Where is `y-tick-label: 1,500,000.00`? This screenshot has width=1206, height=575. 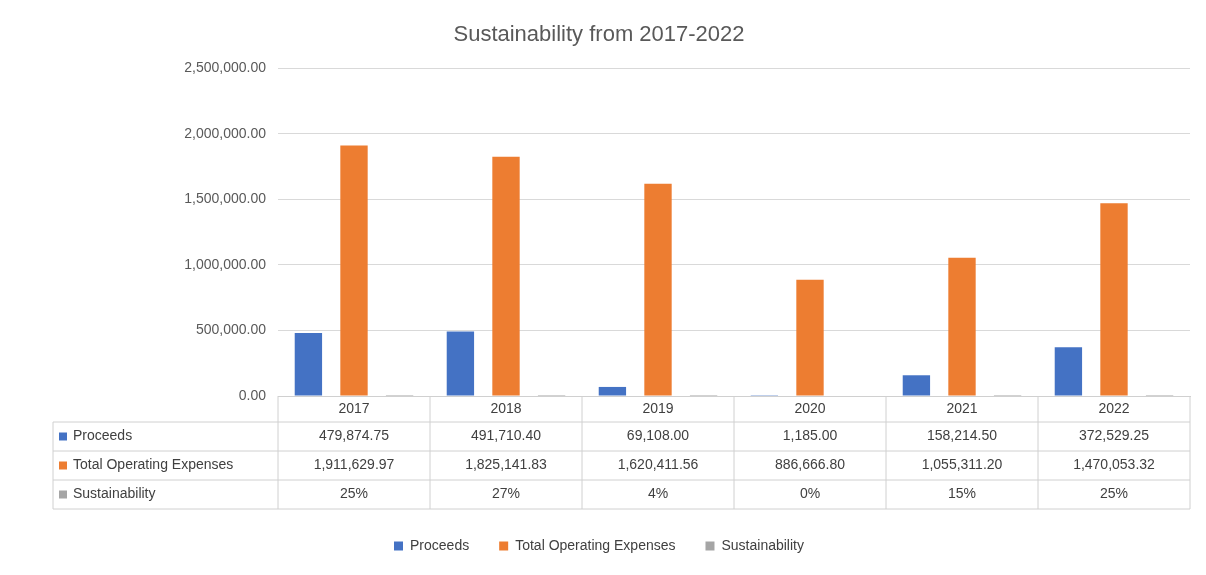 y-tick-label: 1,500,000.00 is located at coordinates (225, 198).